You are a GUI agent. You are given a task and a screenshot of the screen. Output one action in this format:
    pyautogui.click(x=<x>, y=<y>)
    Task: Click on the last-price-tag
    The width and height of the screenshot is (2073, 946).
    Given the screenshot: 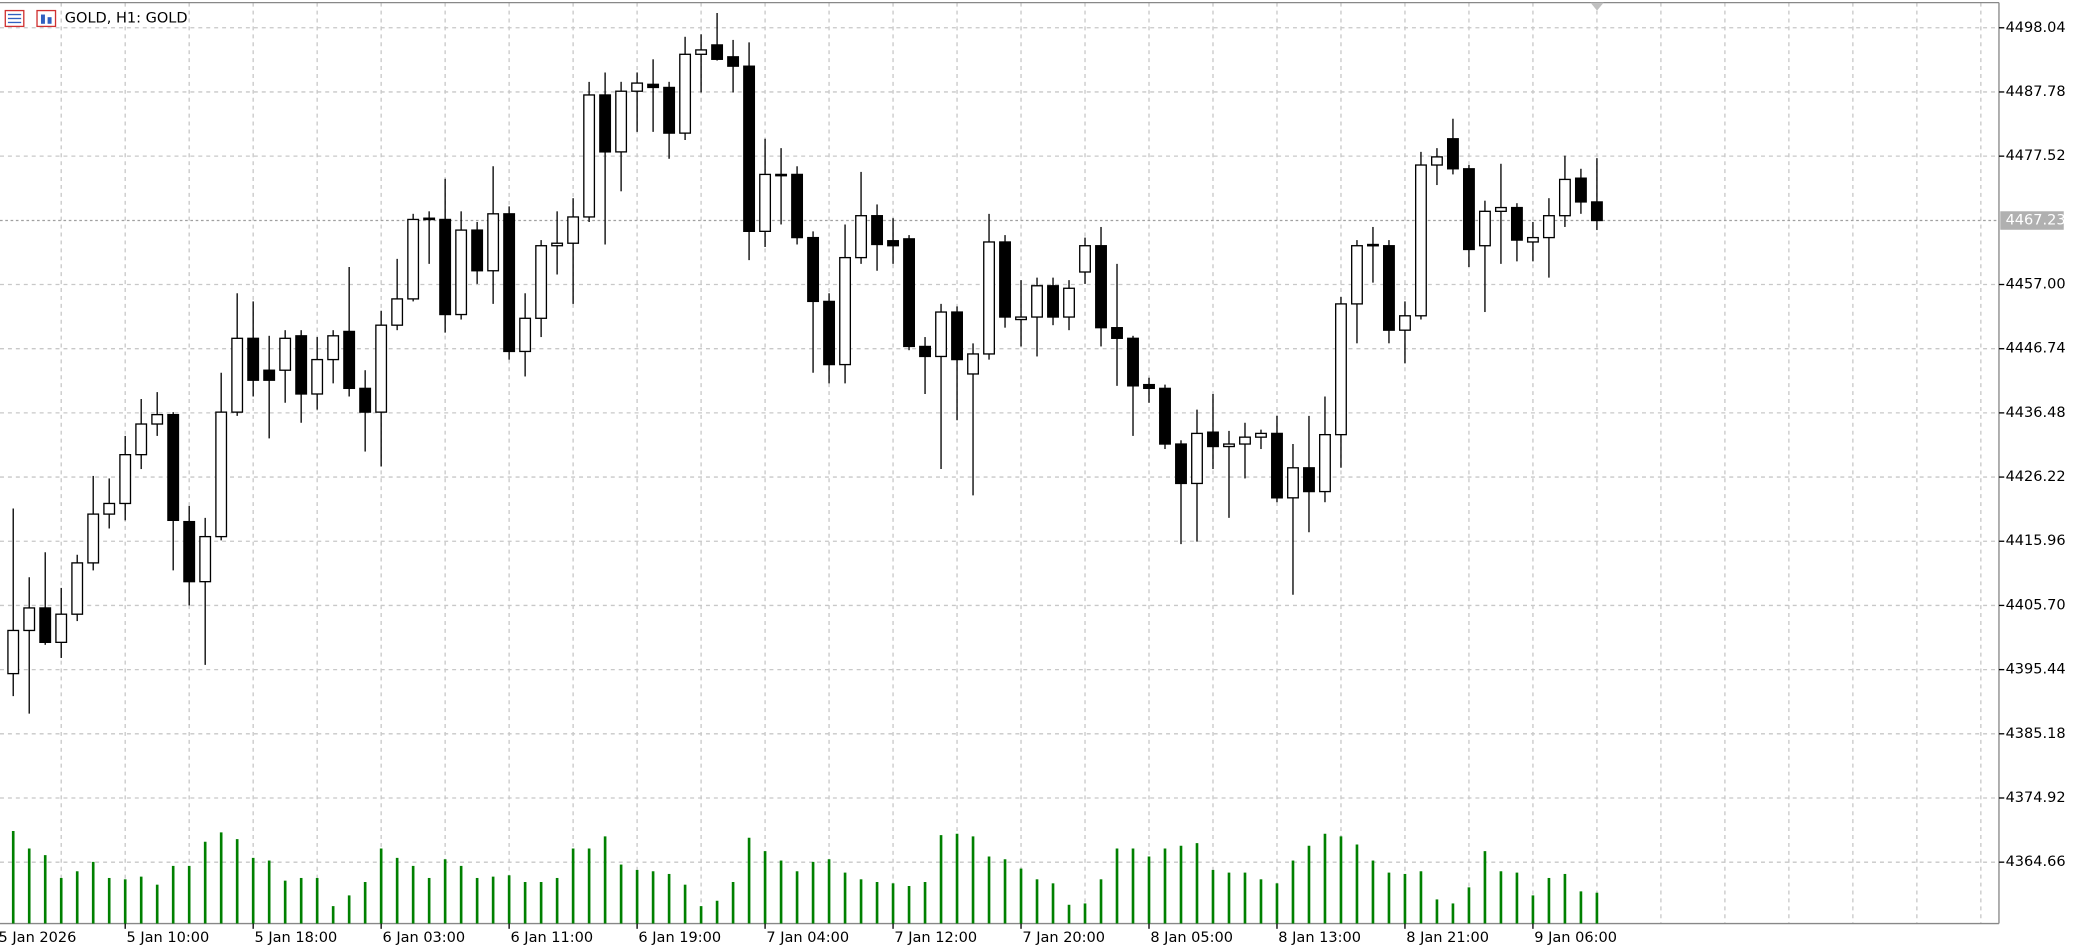 What is the action you would take?
    pyautogui.click(x=2032, y=220)
    